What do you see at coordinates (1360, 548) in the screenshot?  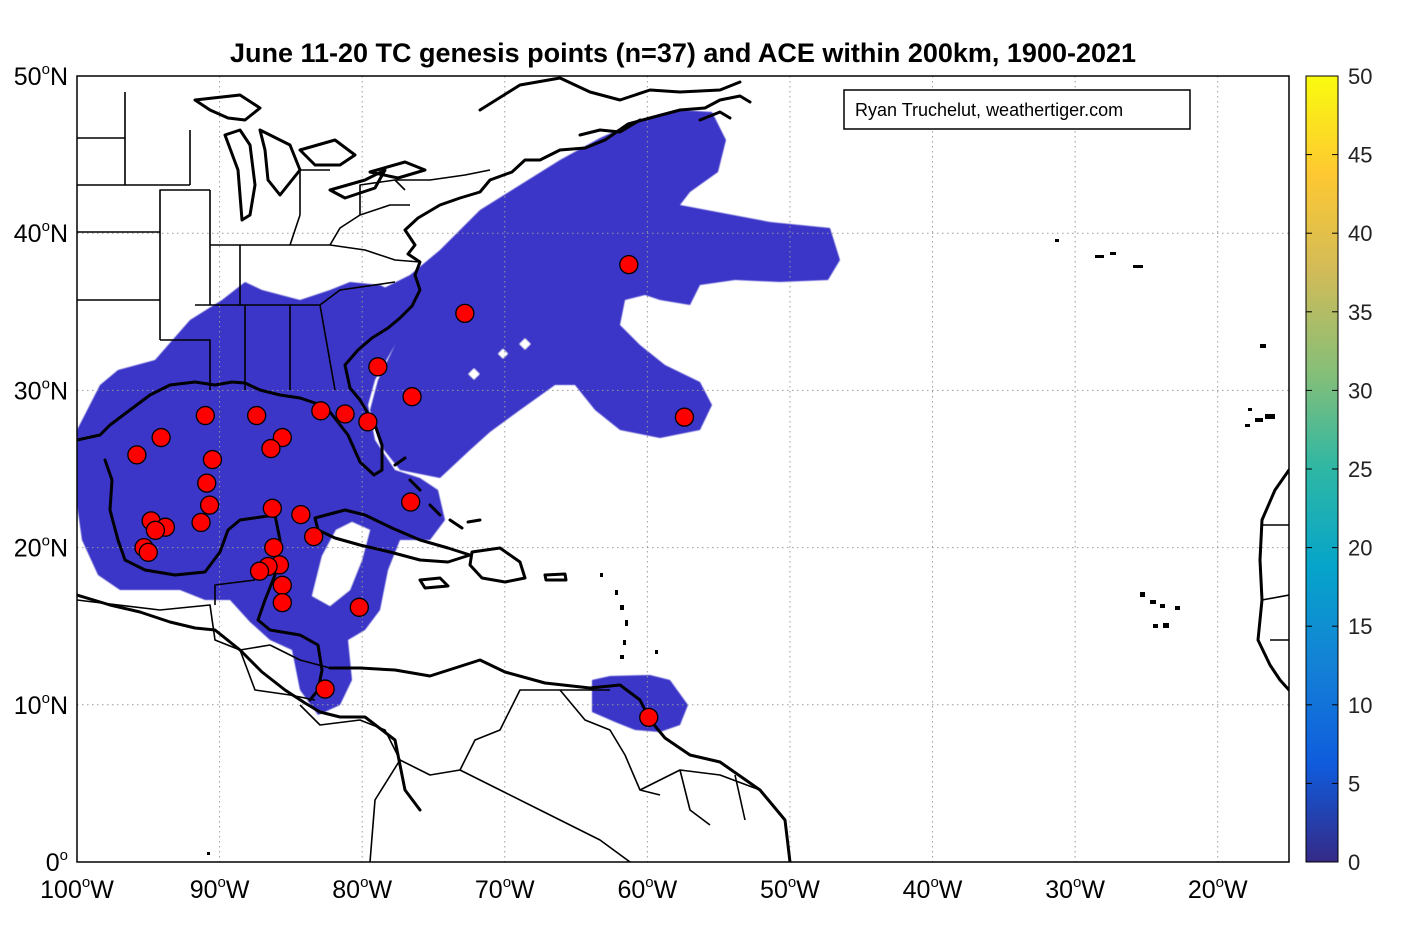 I see `colorbar-tick-label: 20` at bounding box center [1360, 548].